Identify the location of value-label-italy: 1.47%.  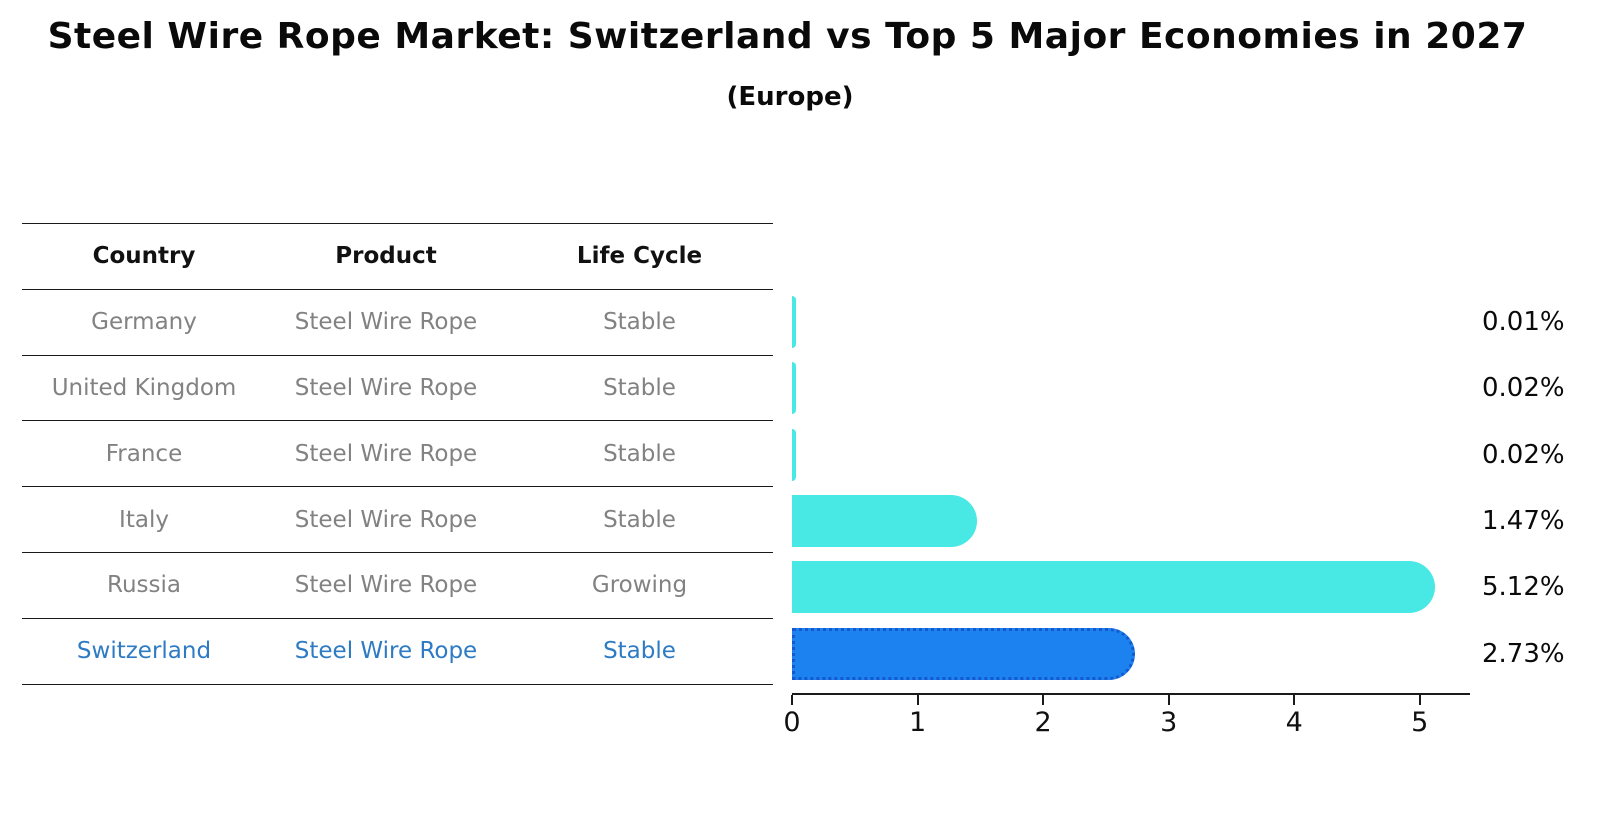
(1523, 520).